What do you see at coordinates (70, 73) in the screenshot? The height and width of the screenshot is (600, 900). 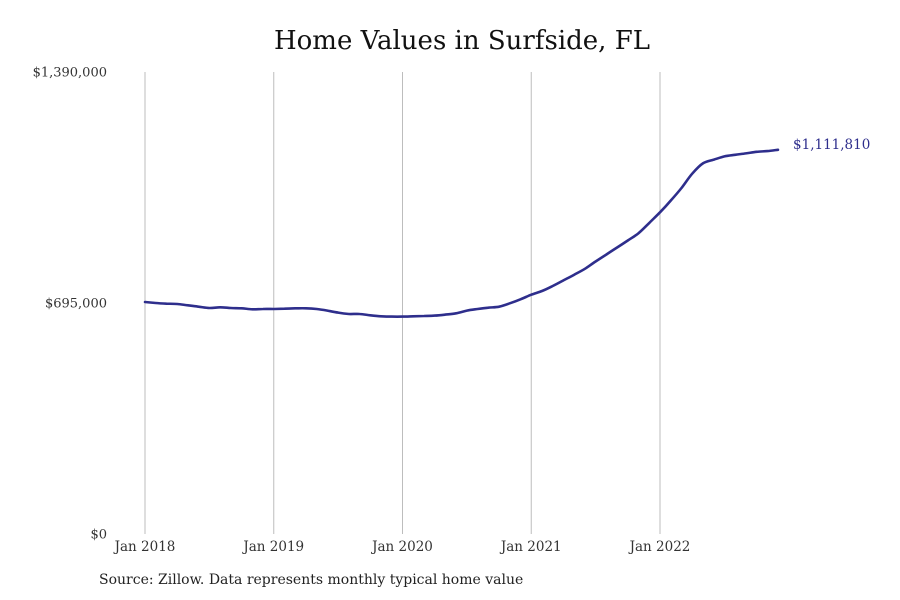 I see `y-tick-label: $1,390,000` at bounding box center [70, 73].